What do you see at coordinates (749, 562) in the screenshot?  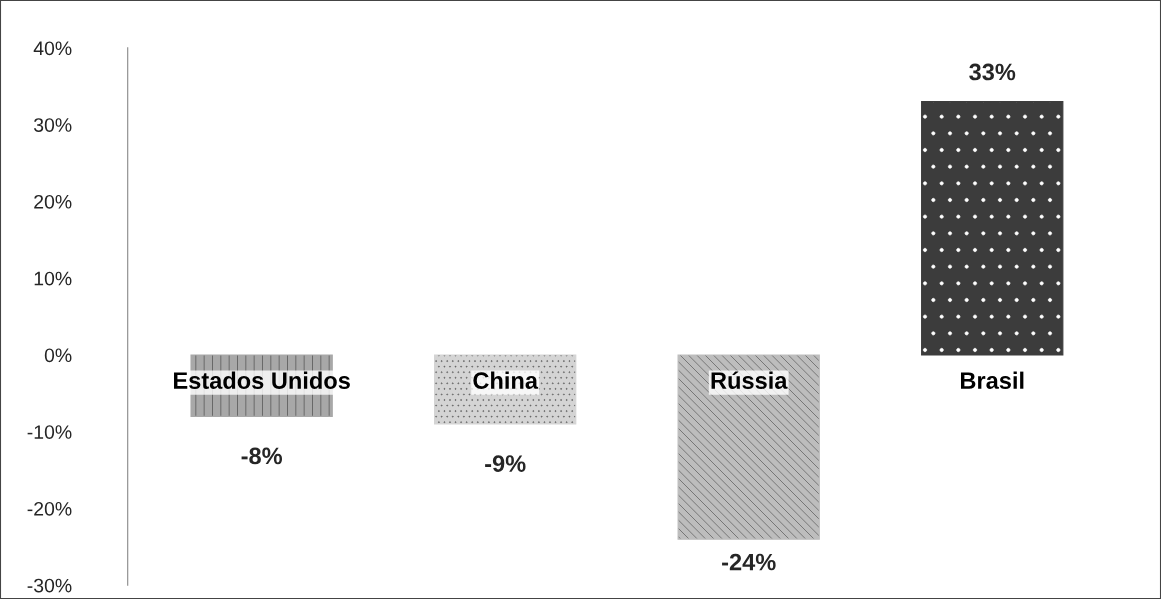 I see `data-label: -24%` at bounding box center [749, 562].